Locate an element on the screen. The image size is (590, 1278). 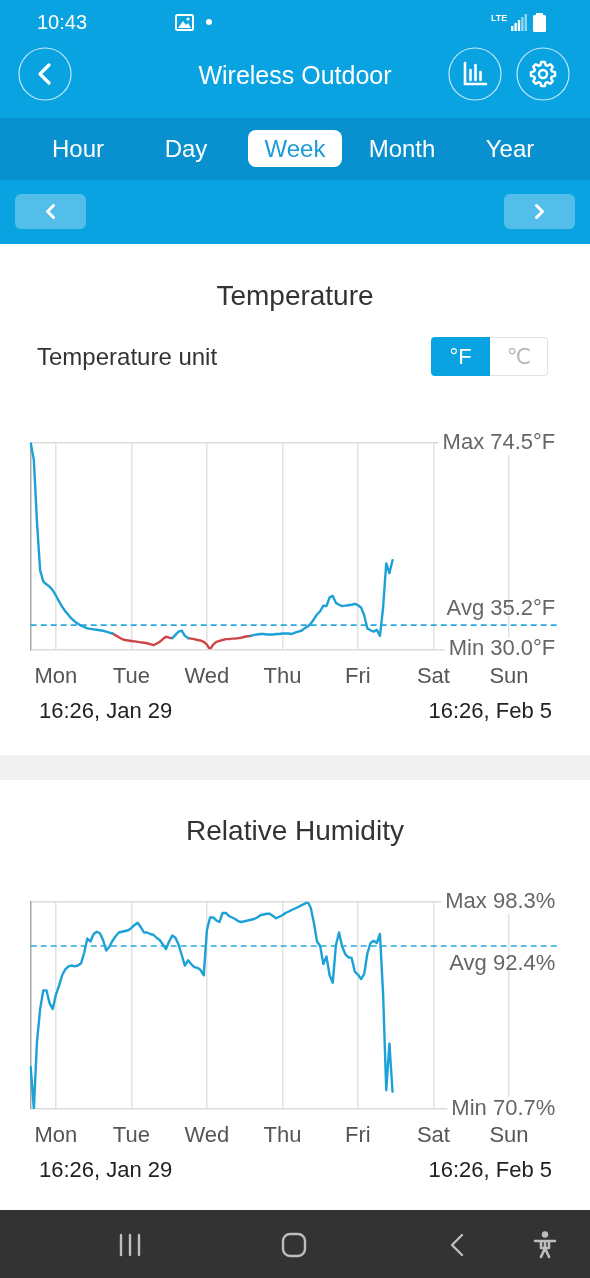
text: °F is located at coordinates (460, 356).